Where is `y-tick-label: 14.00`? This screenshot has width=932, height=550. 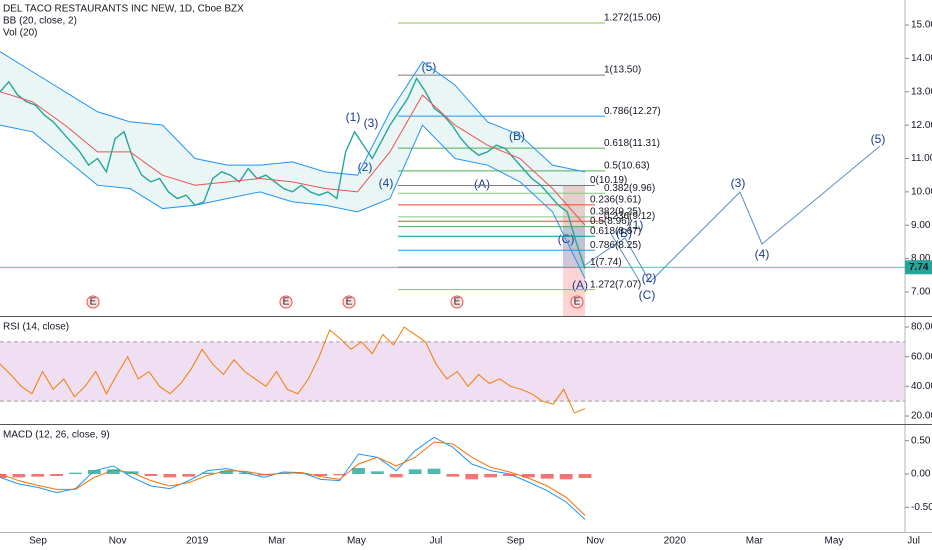 y-tick-label: 14.00 is located at coordinates (921, 58).